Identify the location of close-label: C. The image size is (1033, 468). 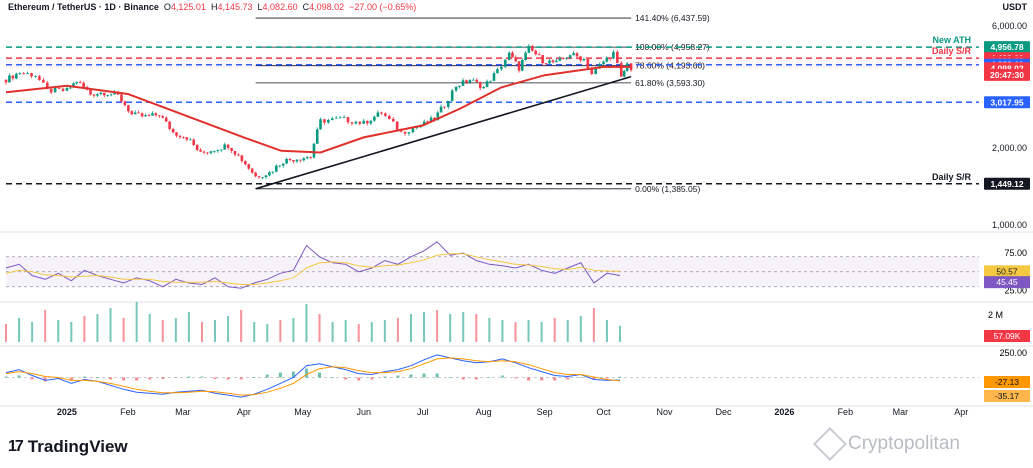
(306, 7).